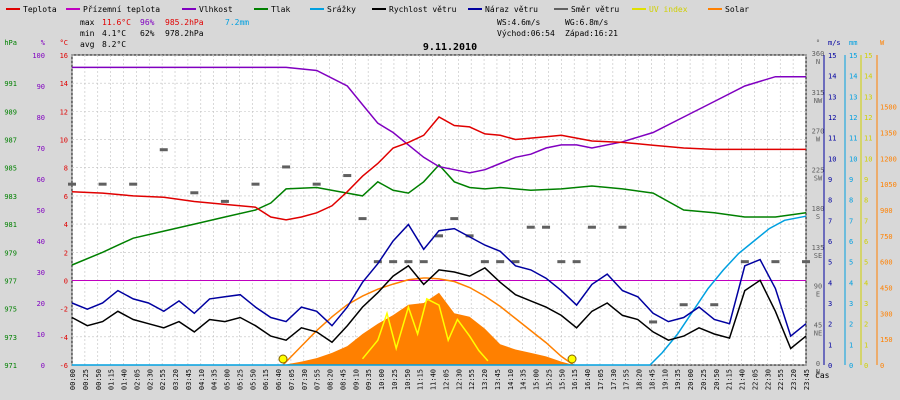 The image size is (900, 400). What do you see at coordinates (114, 44) in the screenshot?
I see `stat-avg-temp: 8.2°C` at bounding box center [114, 44].